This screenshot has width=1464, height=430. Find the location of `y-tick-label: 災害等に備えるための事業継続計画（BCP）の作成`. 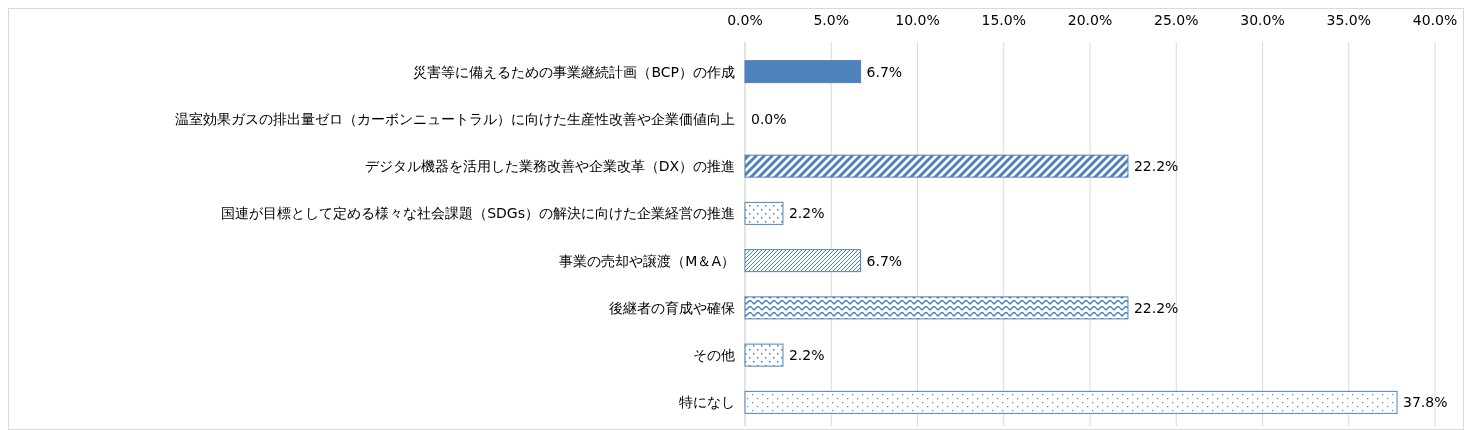

y-tick-label: 災害等に備えるための事業継続計画（BCP）の作成 is located at coordinates (574, 71).